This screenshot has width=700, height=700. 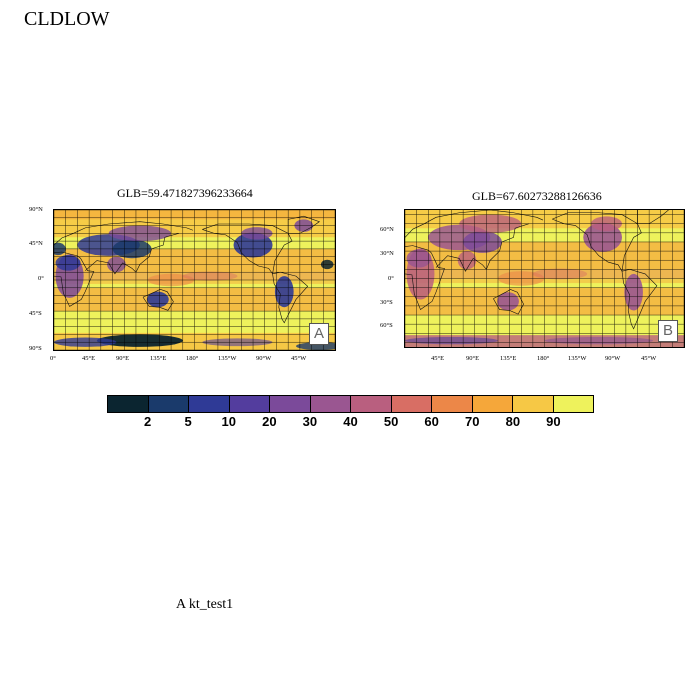 What do you see at coordinates (391, 278) in the screenshot?
I see `map-b-lat-tick: 0°` at bounding box center [391, 278].